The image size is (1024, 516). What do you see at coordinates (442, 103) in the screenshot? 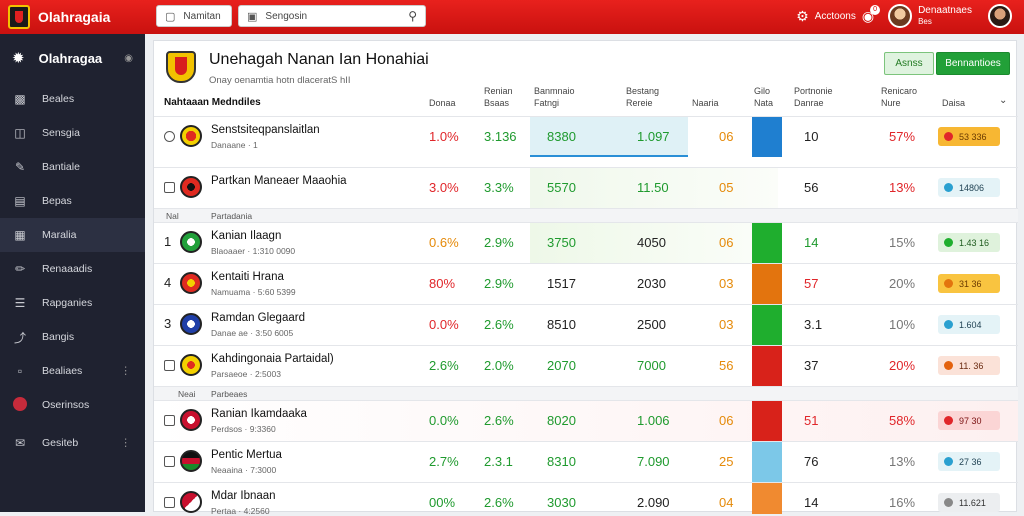
I see `col-c1: Donaa` at bounding box center [442, 103].